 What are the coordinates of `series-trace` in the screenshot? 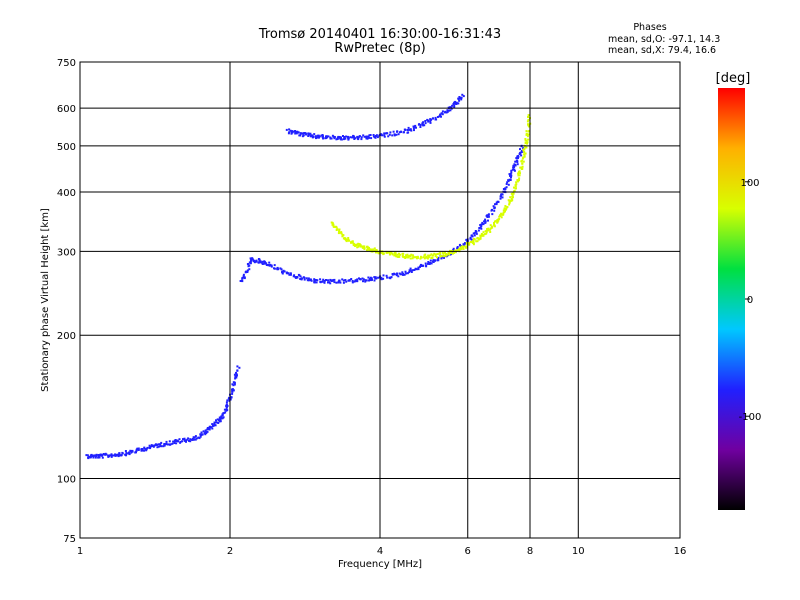 It's located at (382, 214).